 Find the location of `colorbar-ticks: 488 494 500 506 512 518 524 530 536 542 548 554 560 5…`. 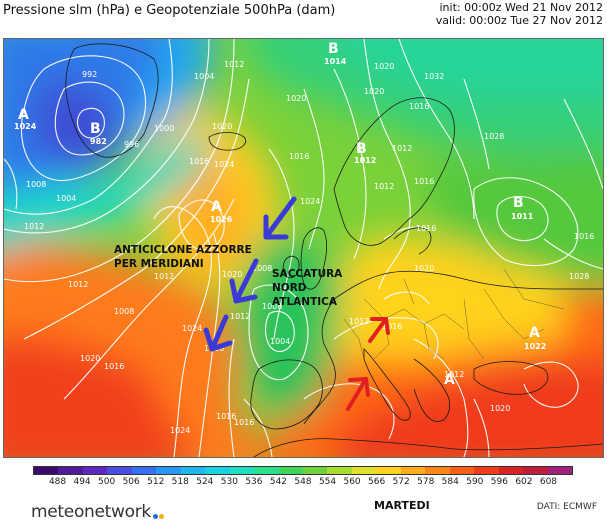

colorbar-ticks: 488 494 500 506 512 518 524 530 536 542 548 554 560 5… is located at coordinates (303, 483).